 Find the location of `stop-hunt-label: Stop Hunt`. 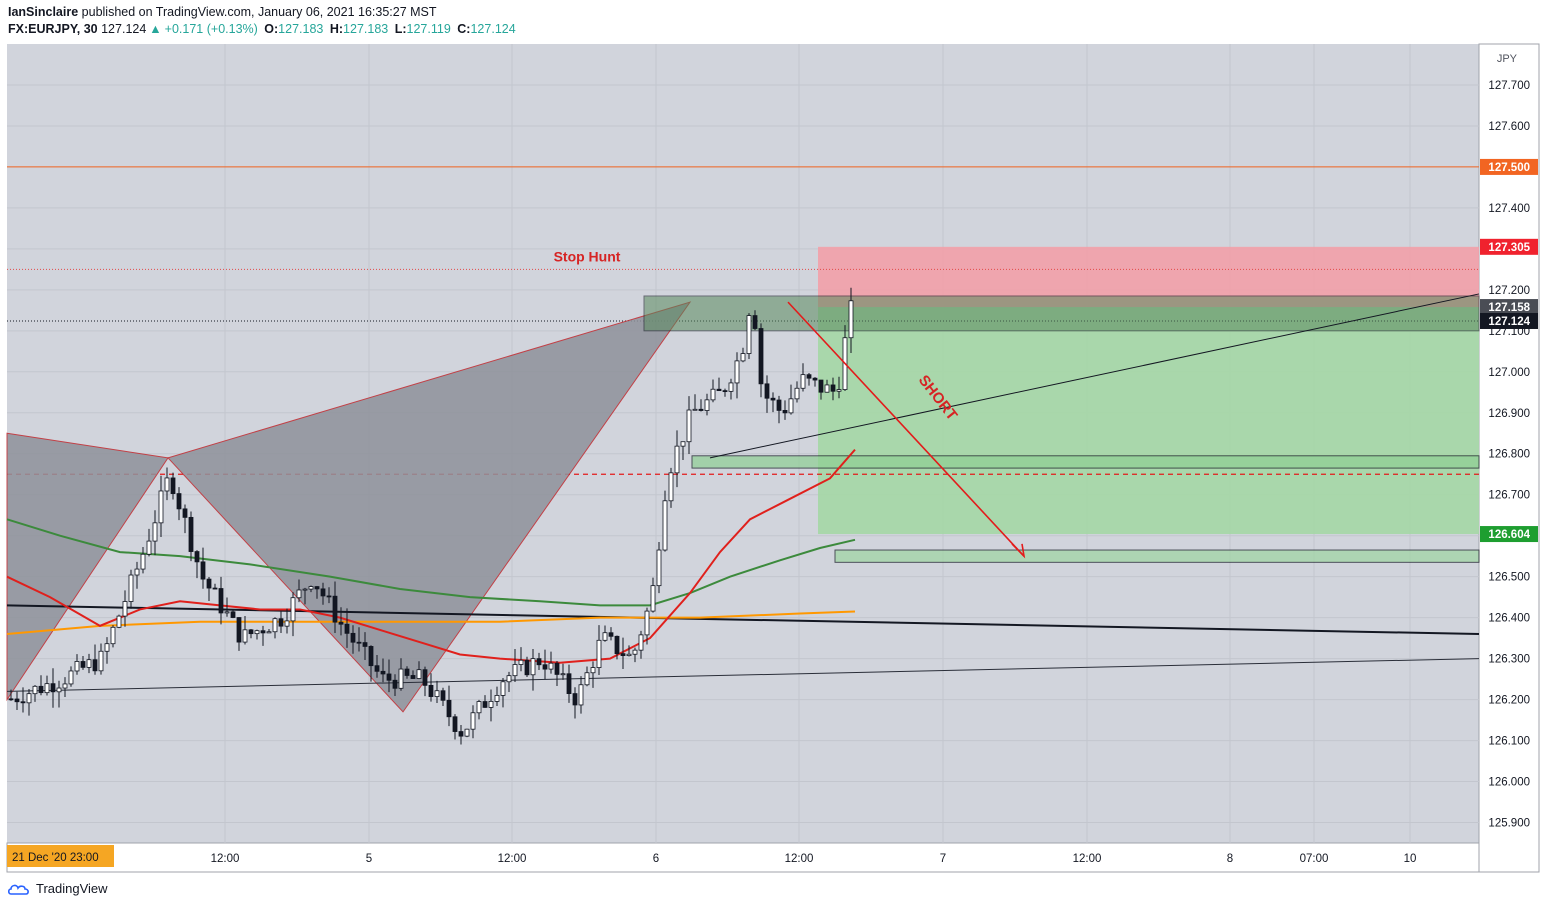

stop-hunt-label: Stop Hunt is located at coordinates (587, 256).